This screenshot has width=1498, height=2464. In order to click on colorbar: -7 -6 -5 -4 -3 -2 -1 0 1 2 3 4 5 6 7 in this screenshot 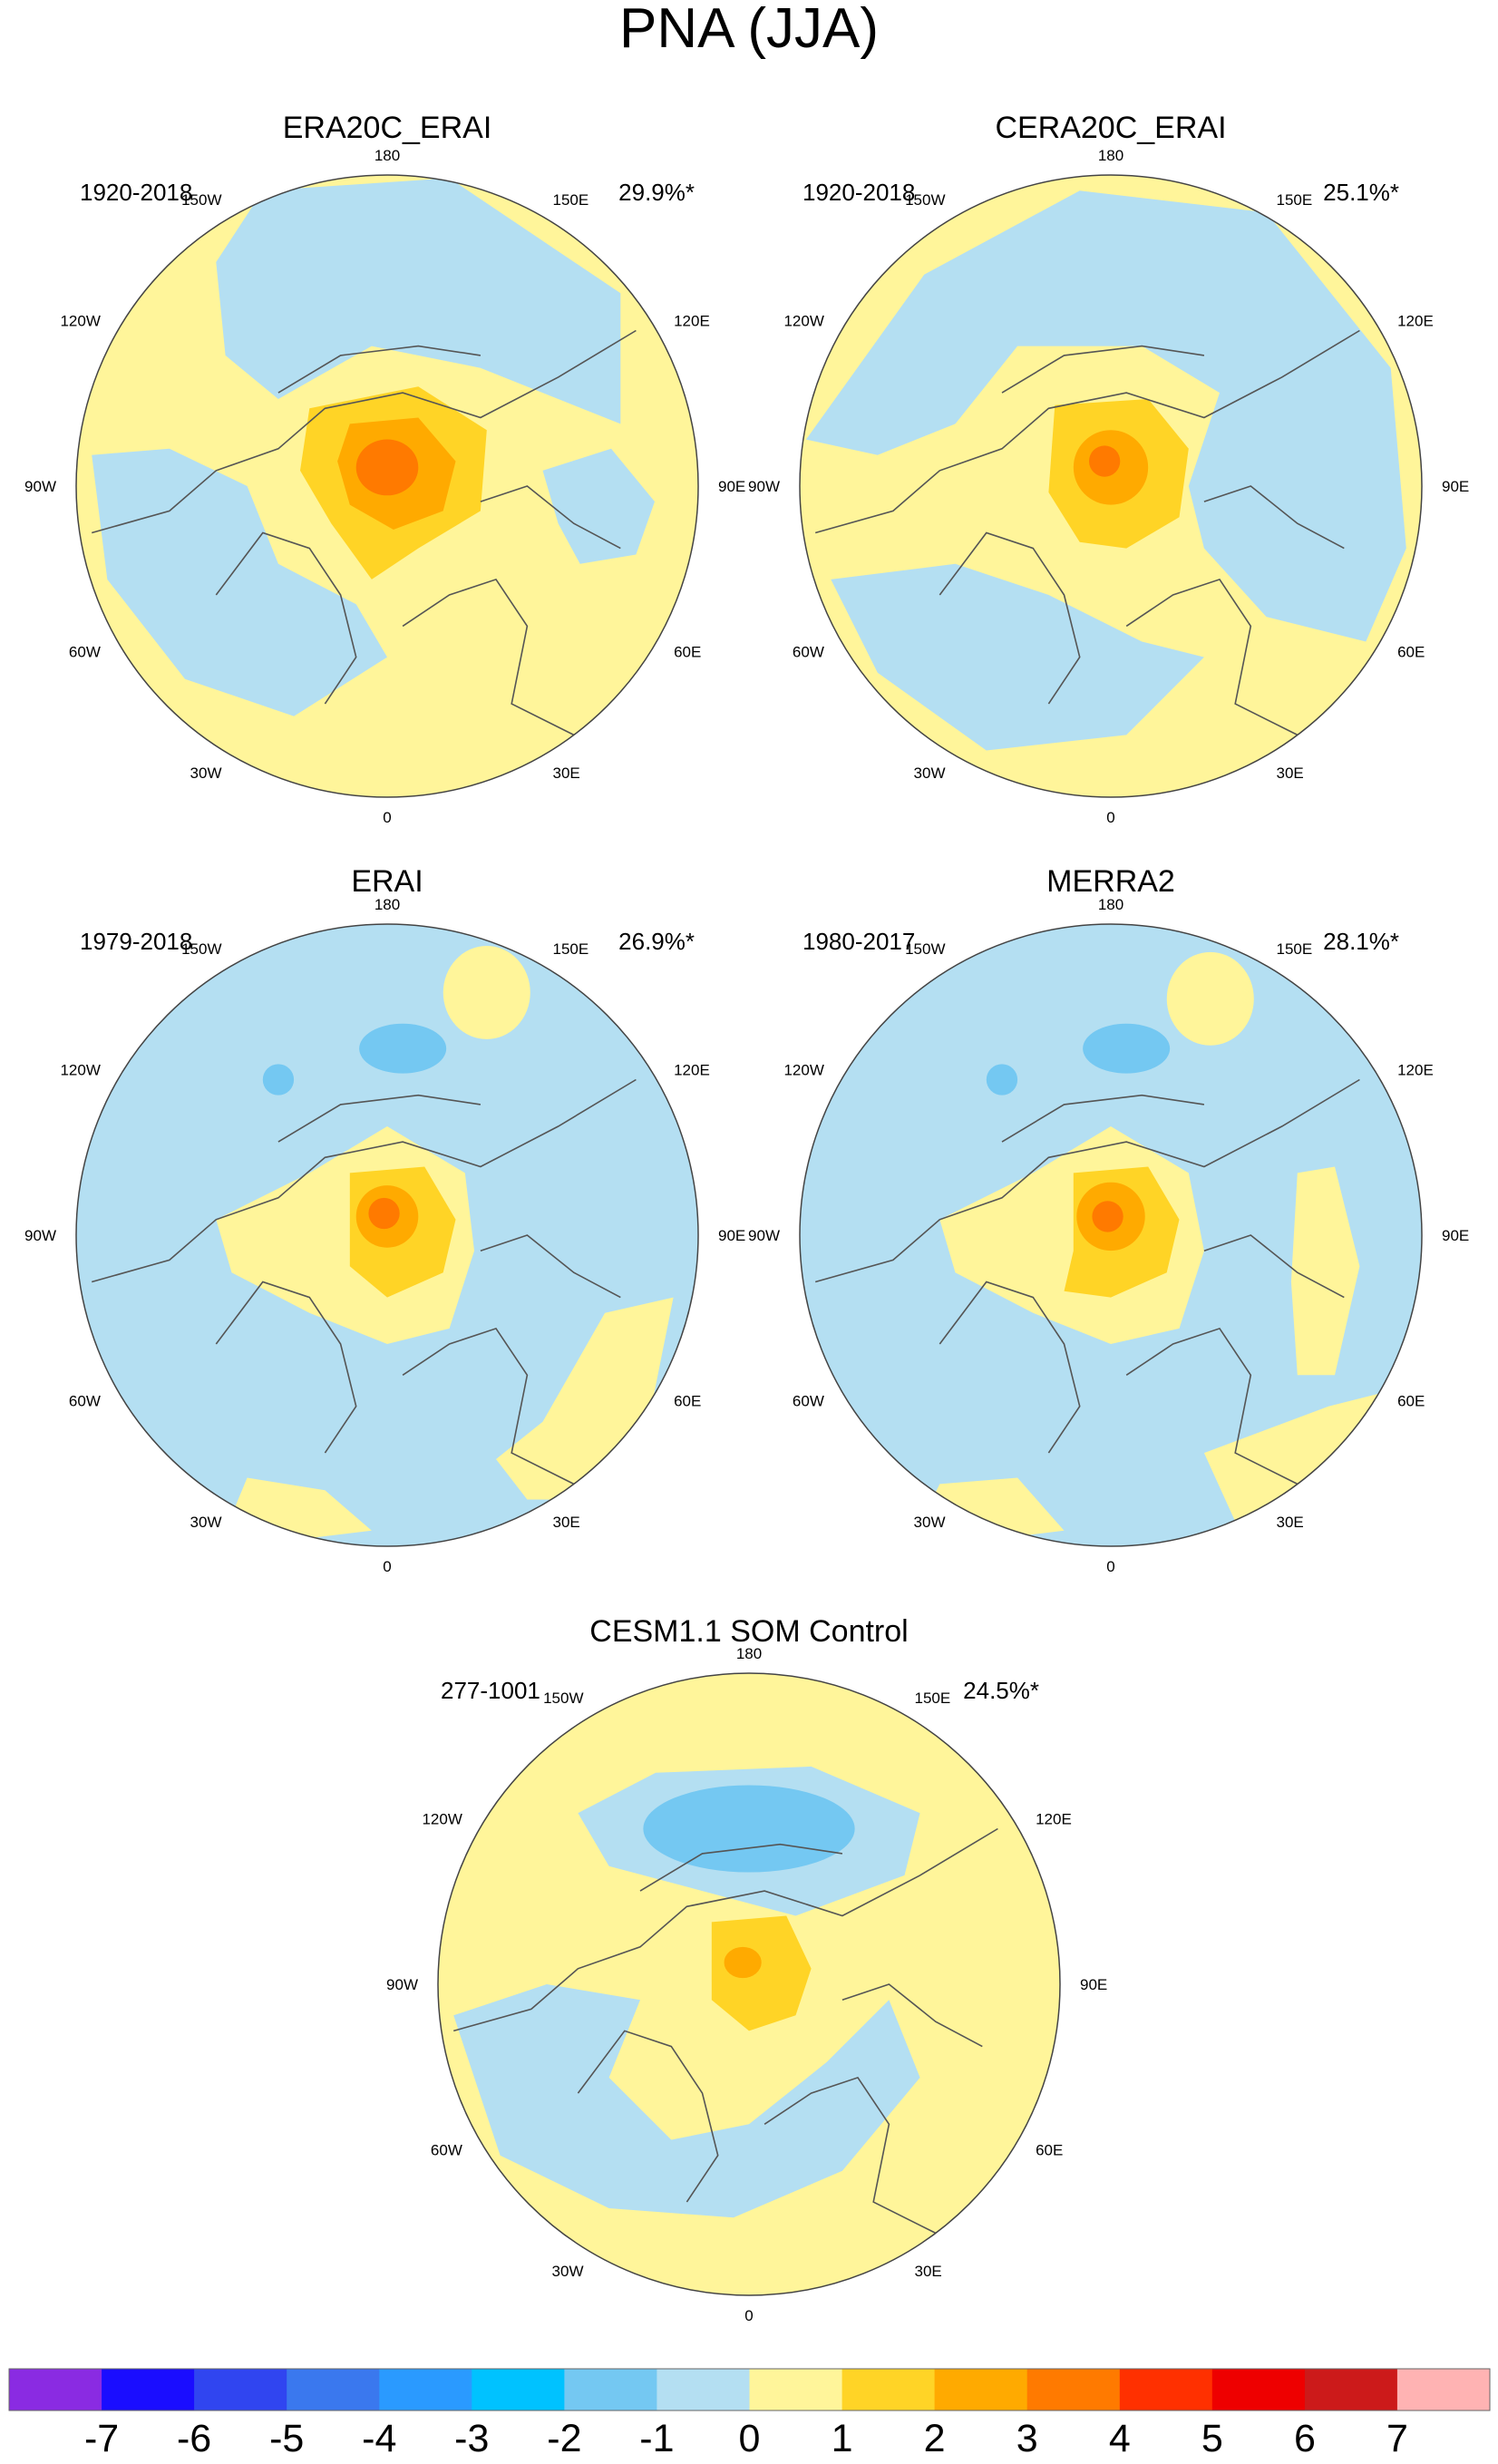, I will do `click(749, 2414)`.